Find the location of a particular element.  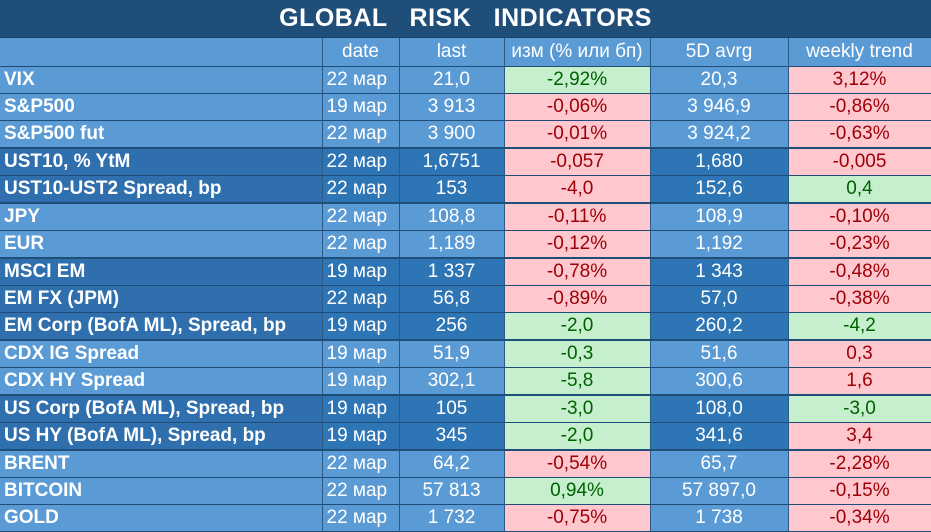

change-cell: -0,057 is located at coordinates (577, 162).